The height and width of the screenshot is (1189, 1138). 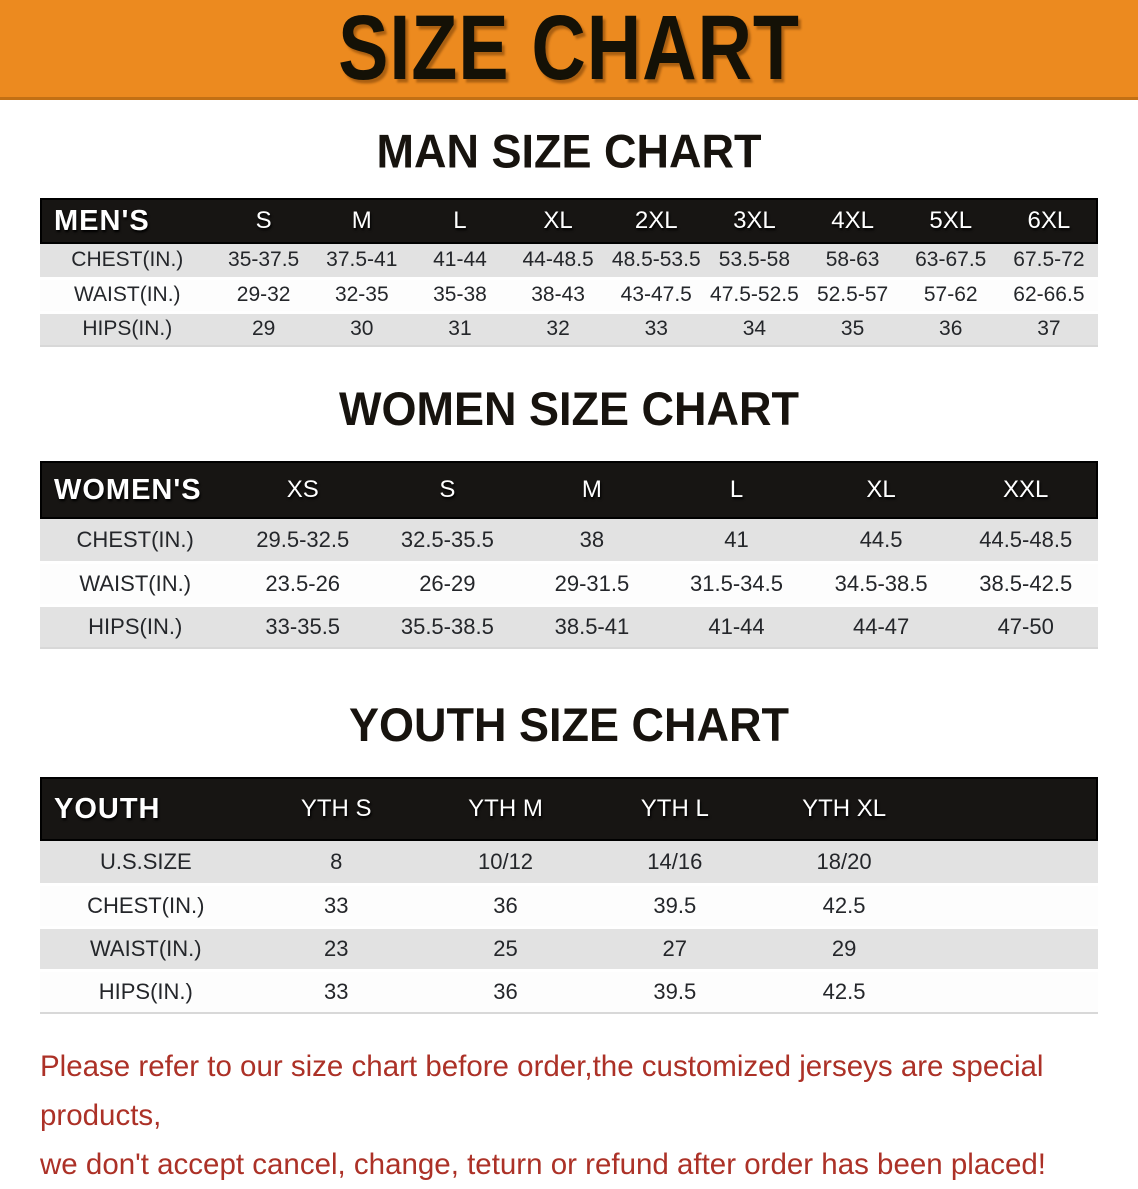 What do you see at coordinates (674, 808) in the screenshot?
I see `youth-size-column-header: YTH L` at bounding box center [674, 808].